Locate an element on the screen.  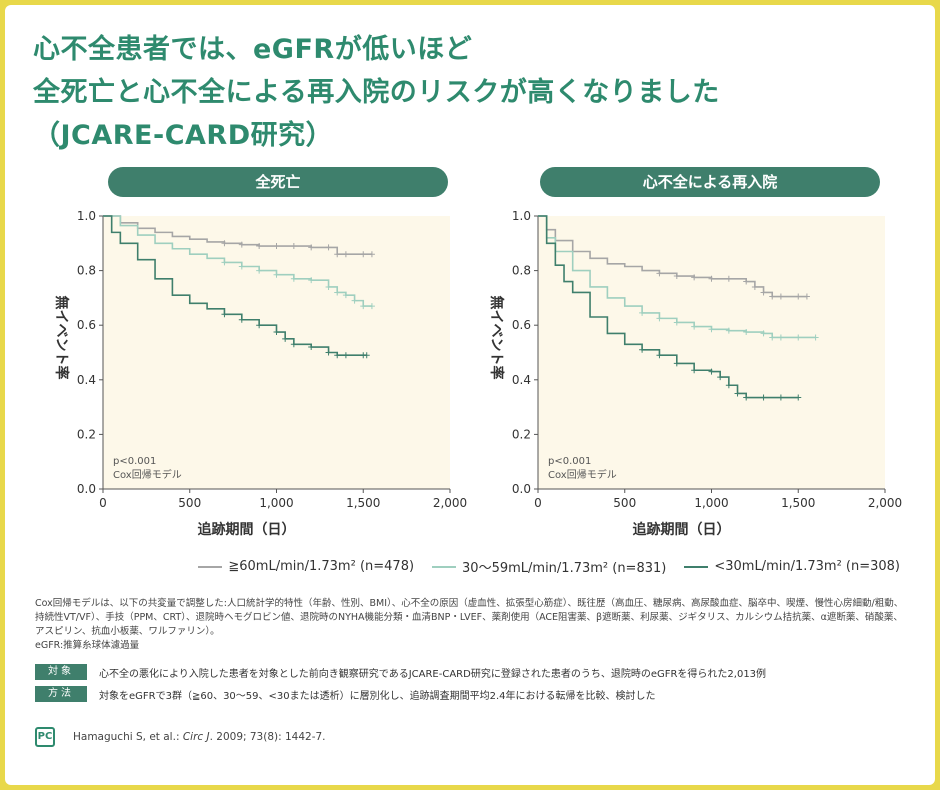
chart-title-readmission: 心不全による再入院 is located at coordinates (710, 182).